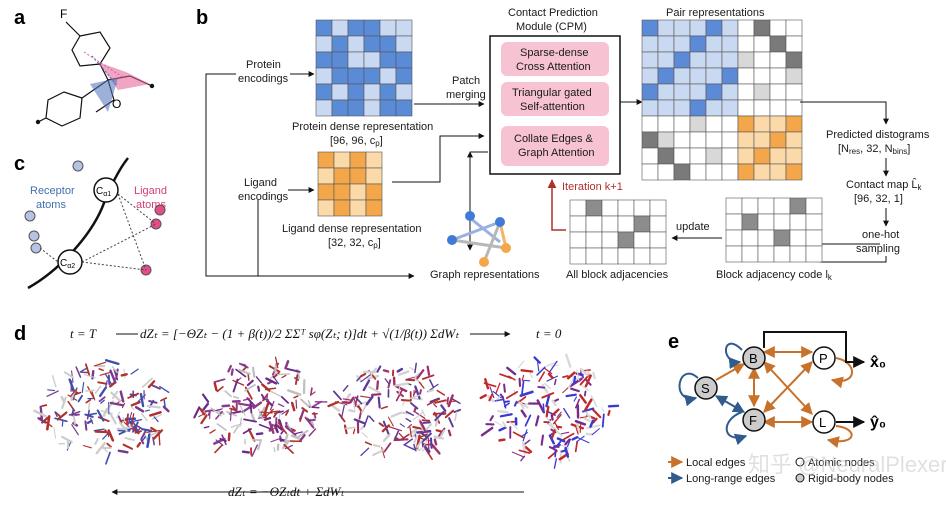 The height and width of the screenshot is (507, 946). I want to click on output-x0: x̂₀, so click(878, 362).